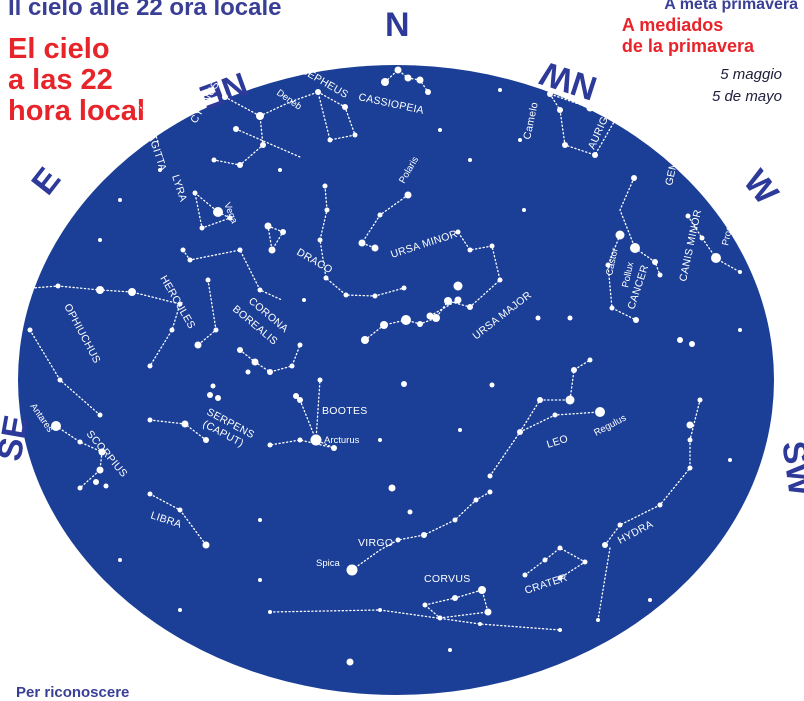  I want to click on season-spanish-line-2: de la primavera, so click(687, 46).